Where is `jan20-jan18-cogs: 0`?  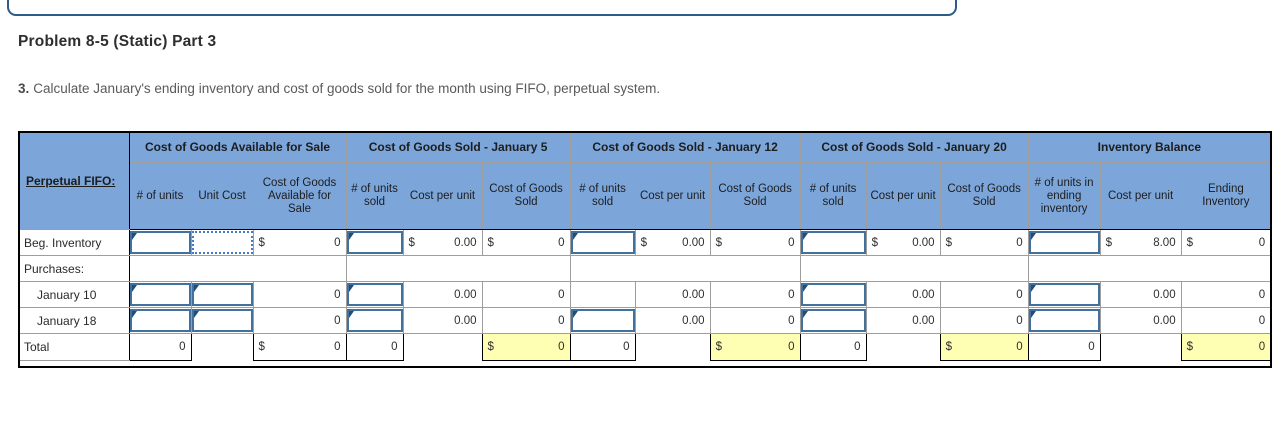 jan20-jan18-cogs: 0 is located at coordinates (984, 320).